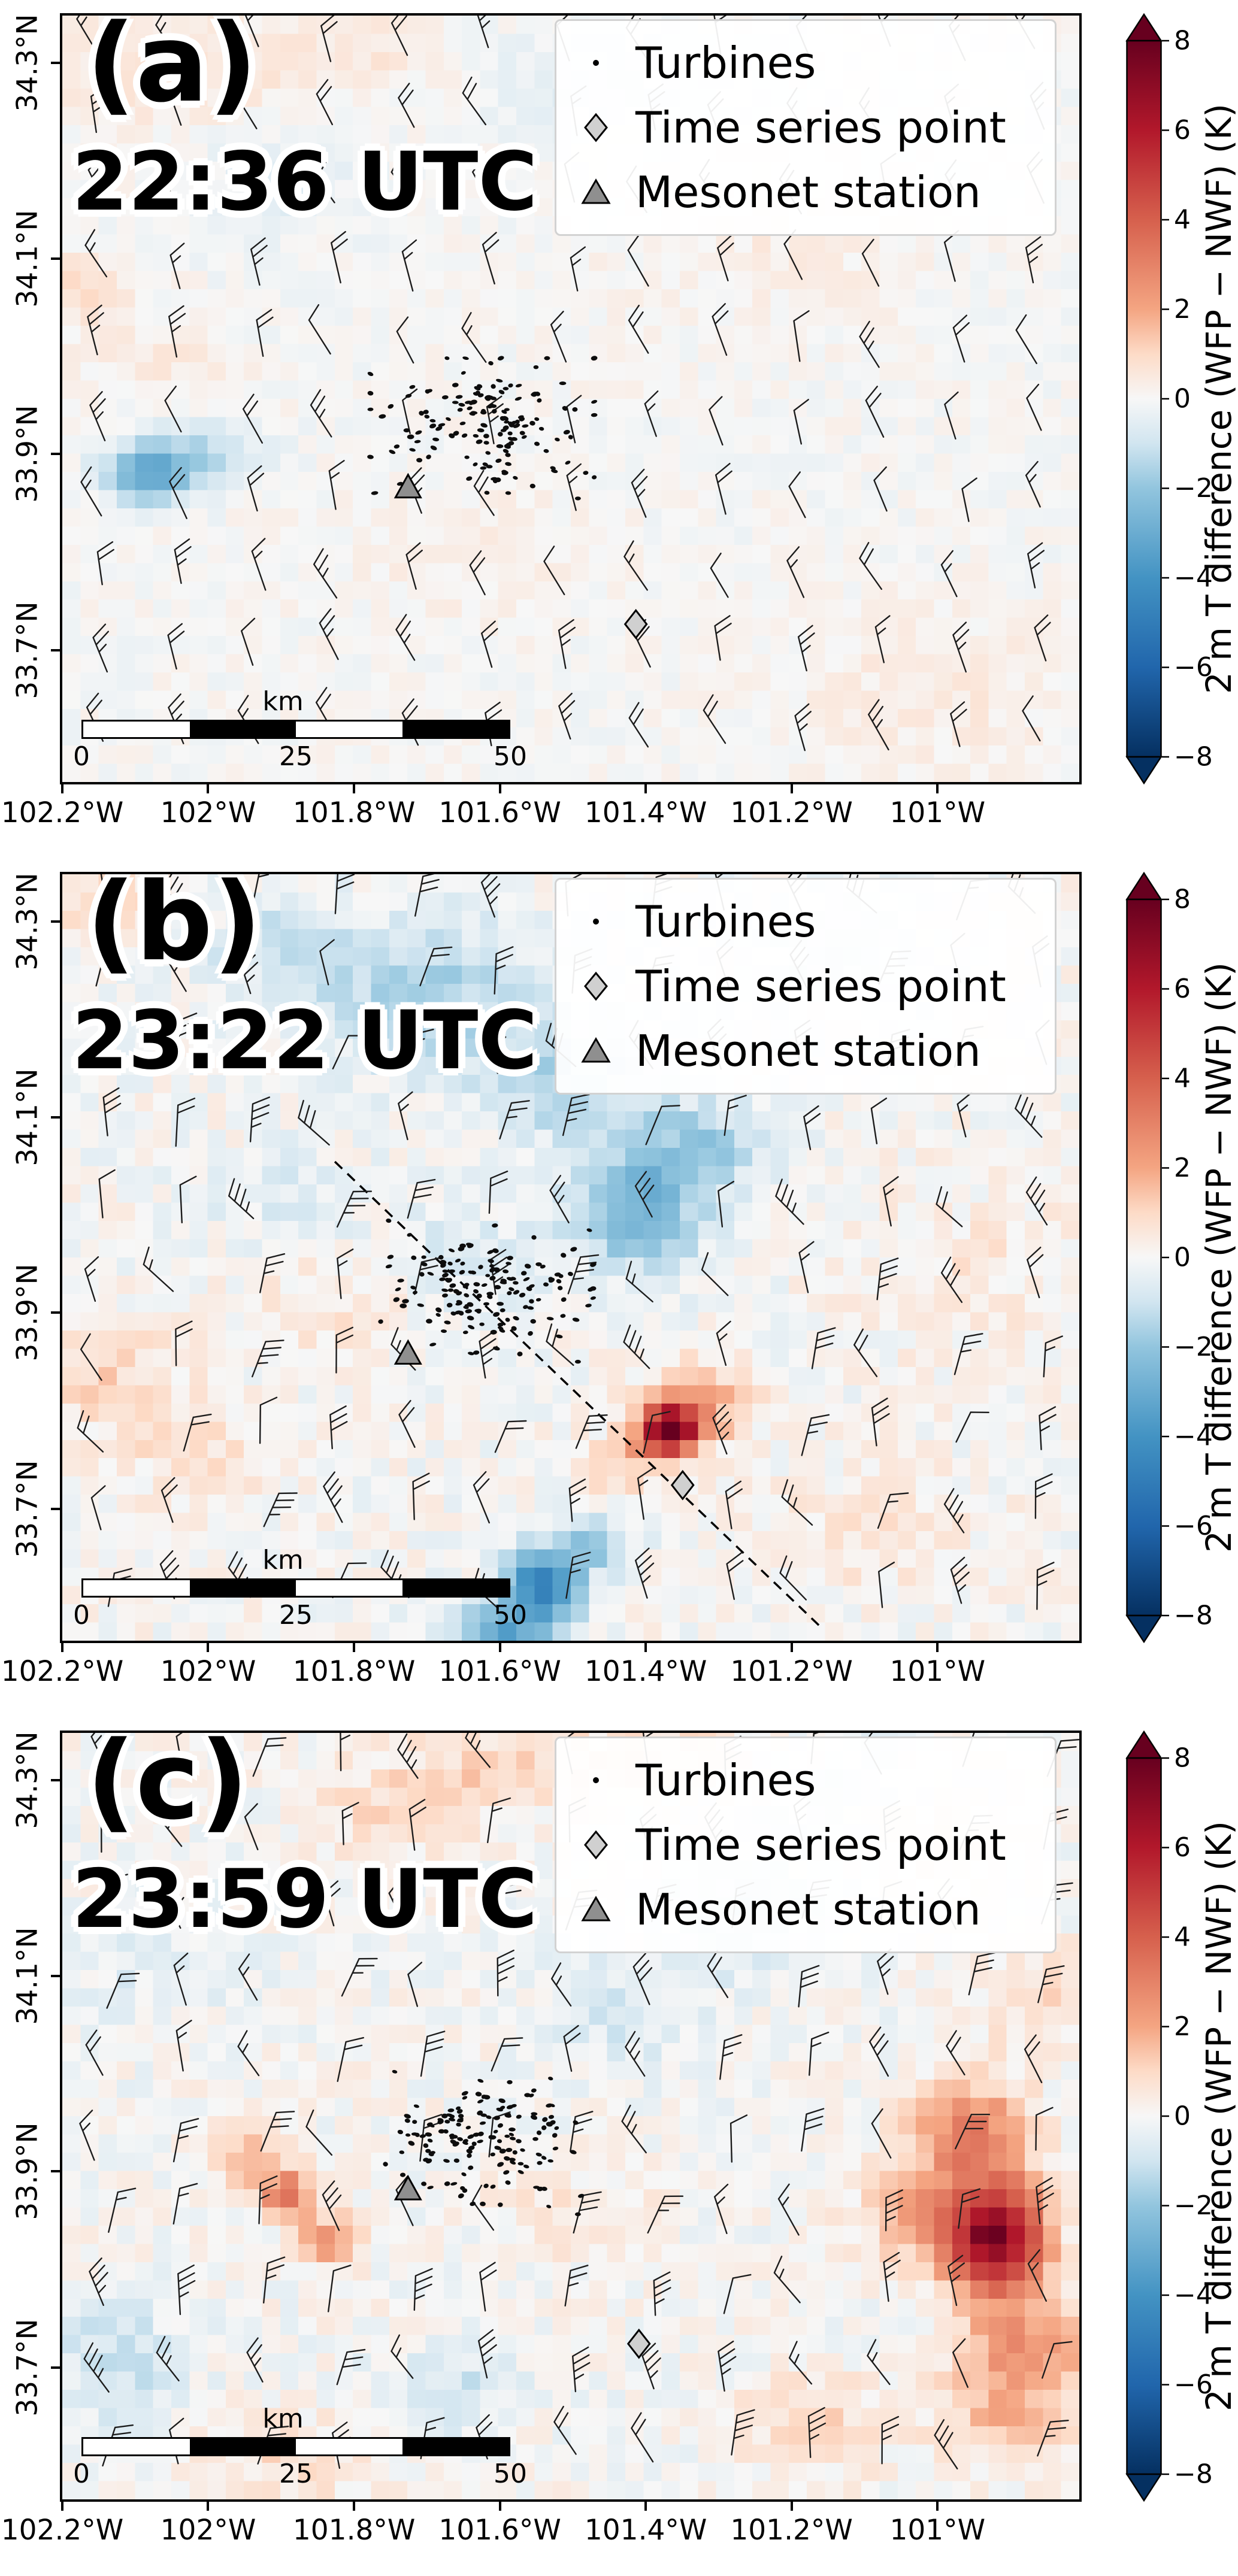 The width and height of the screenshot is (1238, 2576). What do you see at coordinates (821, 986) in the screenshot?
I see `legend-label: Time series point` at bounding box center [821, 986].